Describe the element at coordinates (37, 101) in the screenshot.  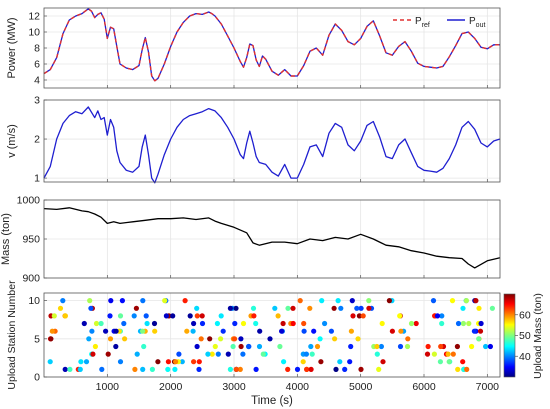
I see `y-tick-label: 3` at that location.